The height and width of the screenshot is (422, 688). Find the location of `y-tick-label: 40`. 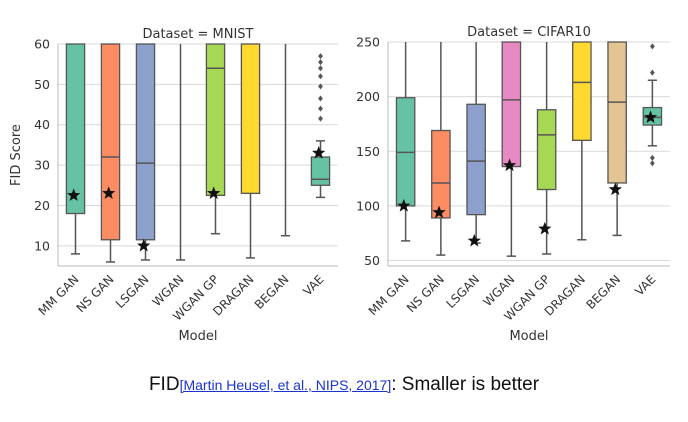

y-tick-label: 40 is located at coordinates (42, 124).